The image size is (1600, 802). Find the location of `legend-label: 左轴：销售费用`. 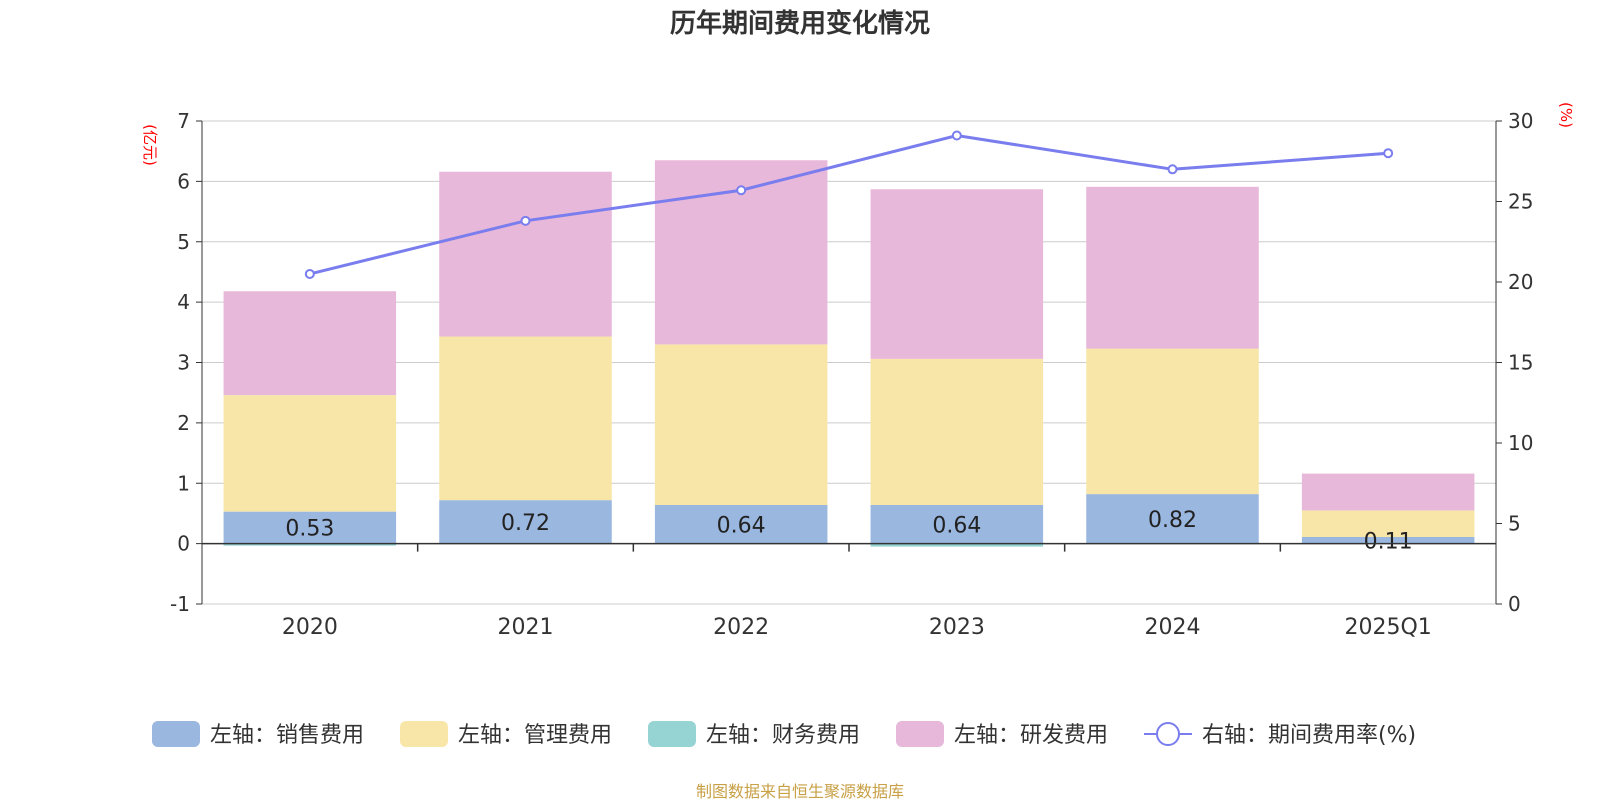

legend-label: 左轴：销售费用 is located at coordinates (287, 735).